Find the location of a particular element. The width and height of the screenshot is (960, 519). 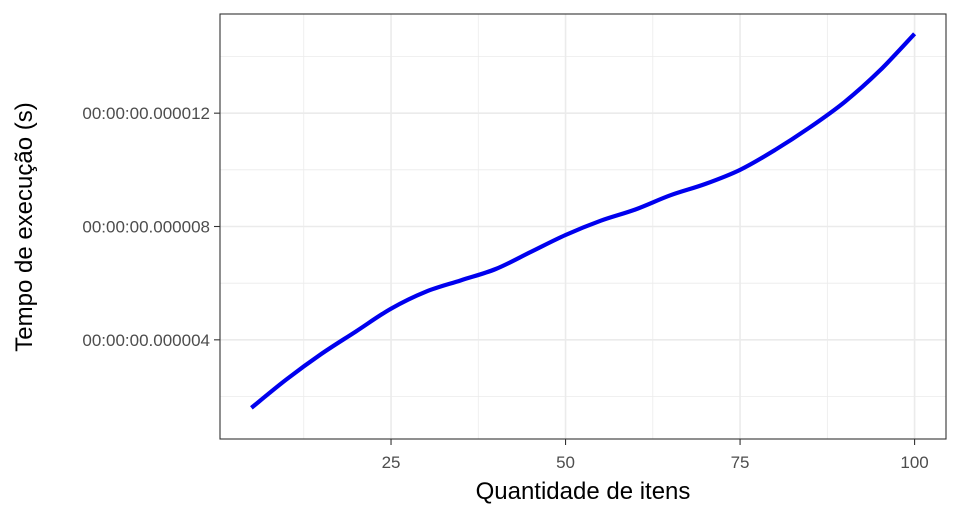

y-tick-label: 00:00:00.000012 is located at coordinates (146, 113).